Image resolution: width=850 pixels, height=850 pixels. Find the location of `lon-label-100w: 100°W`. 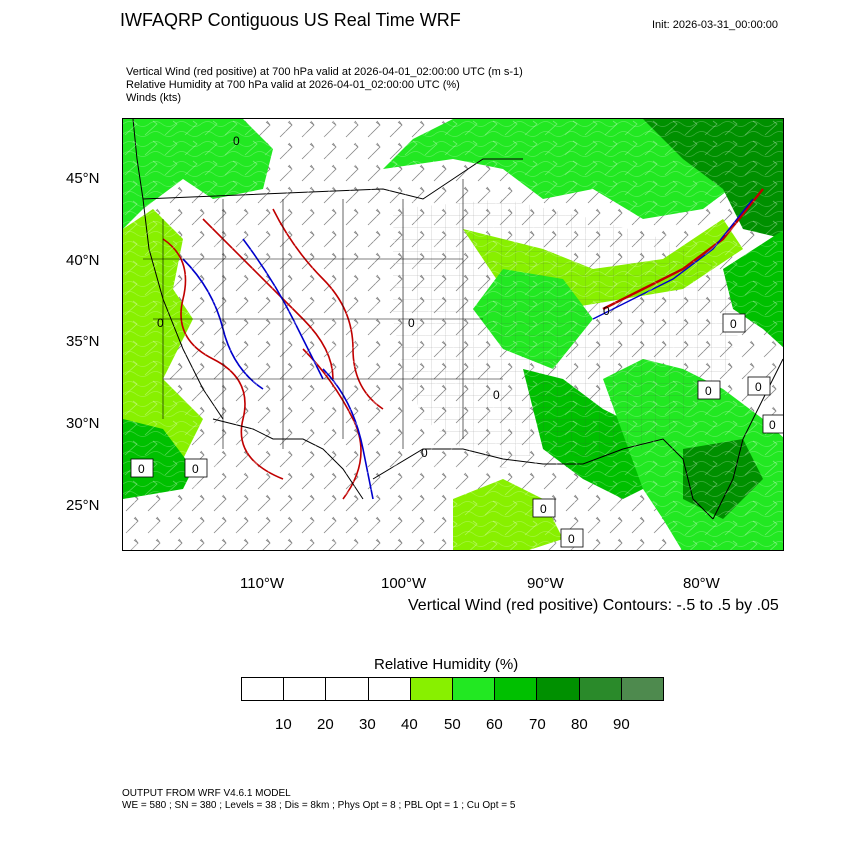

lon-label-100w: 100°W is located at coordinates (404, 583).